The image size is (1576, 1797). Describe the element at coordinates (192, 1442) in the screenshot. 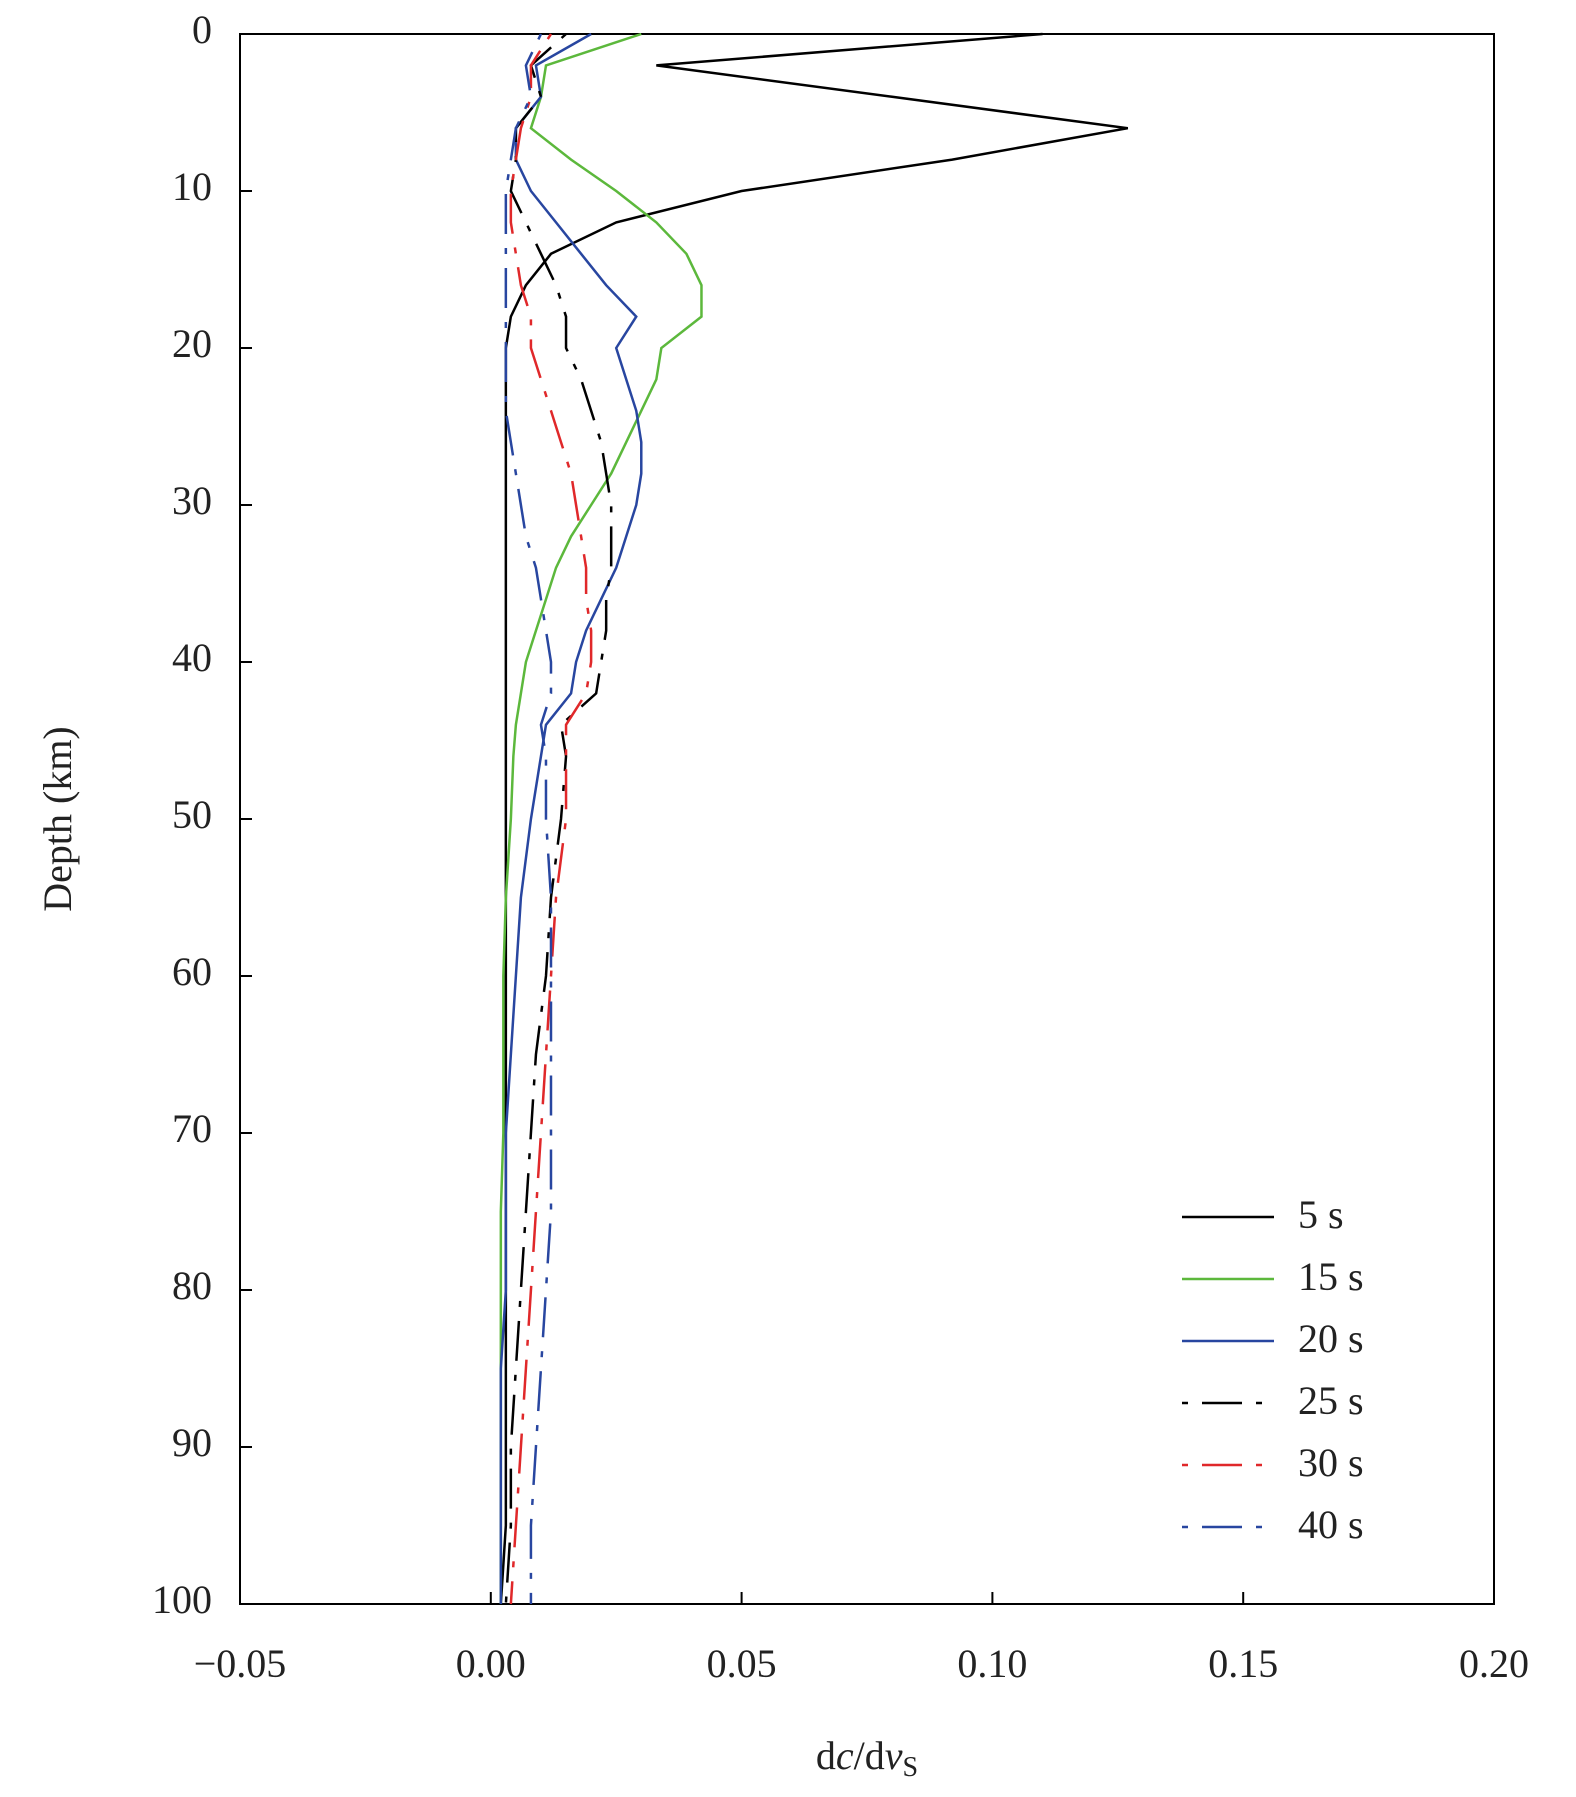

I see `y-tick-label: 90` at that location.